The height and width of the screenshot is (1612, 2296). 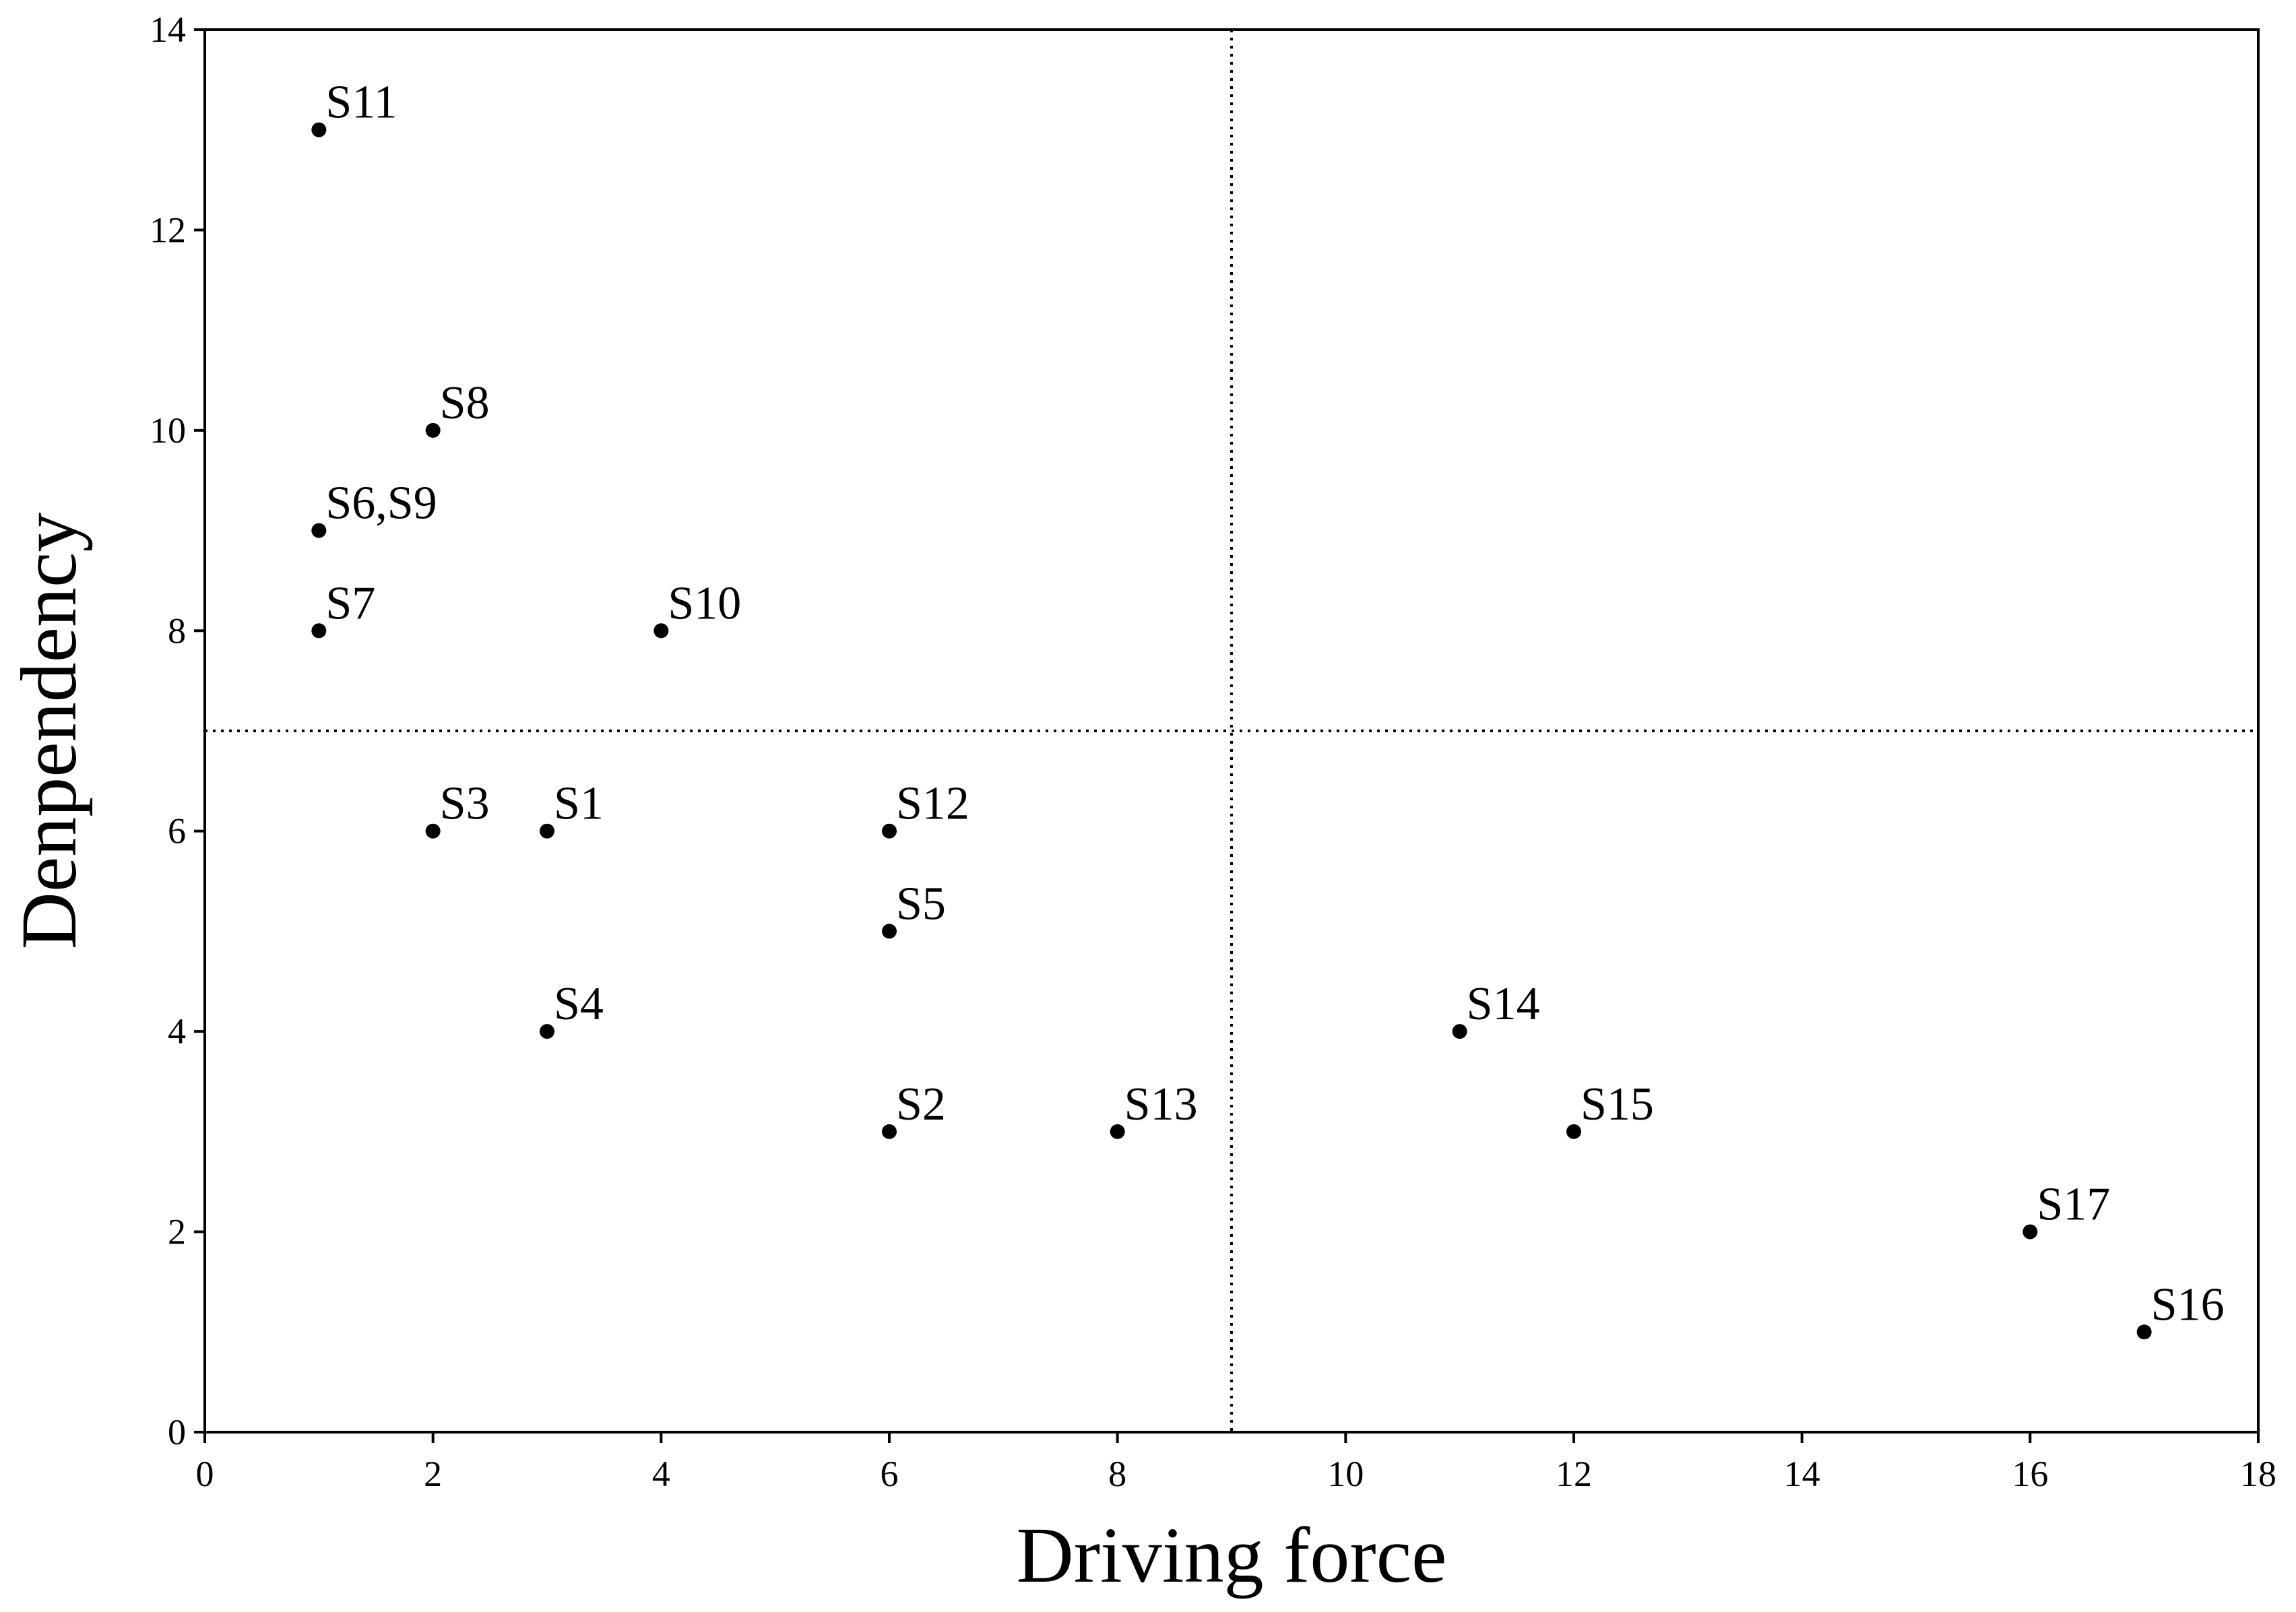 What do you see at coordinates (177, 1432) in the screenshot?
I see `y-tick-label: 0` at bounding box center [177, 1432].